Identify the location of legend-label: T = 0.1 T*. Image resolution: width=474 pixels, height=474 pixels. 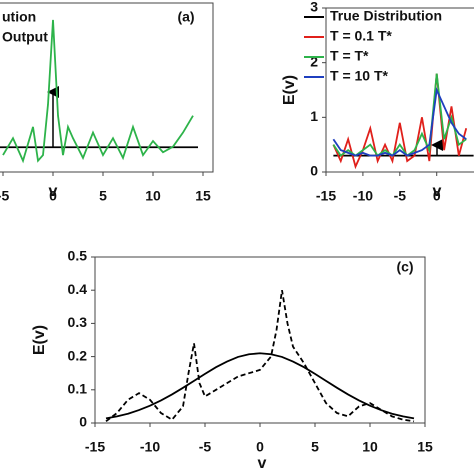
(361, 36).